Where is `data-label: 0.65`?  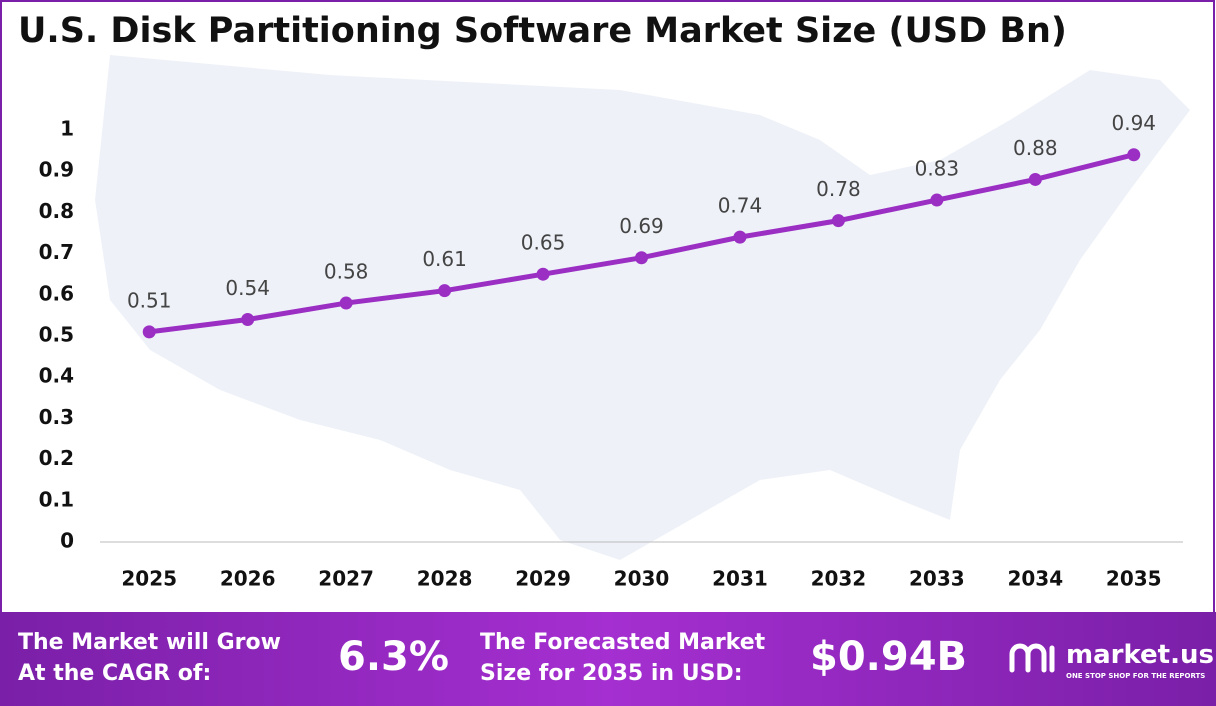
data-label: 0.65 is located at coordinates (543, 243).